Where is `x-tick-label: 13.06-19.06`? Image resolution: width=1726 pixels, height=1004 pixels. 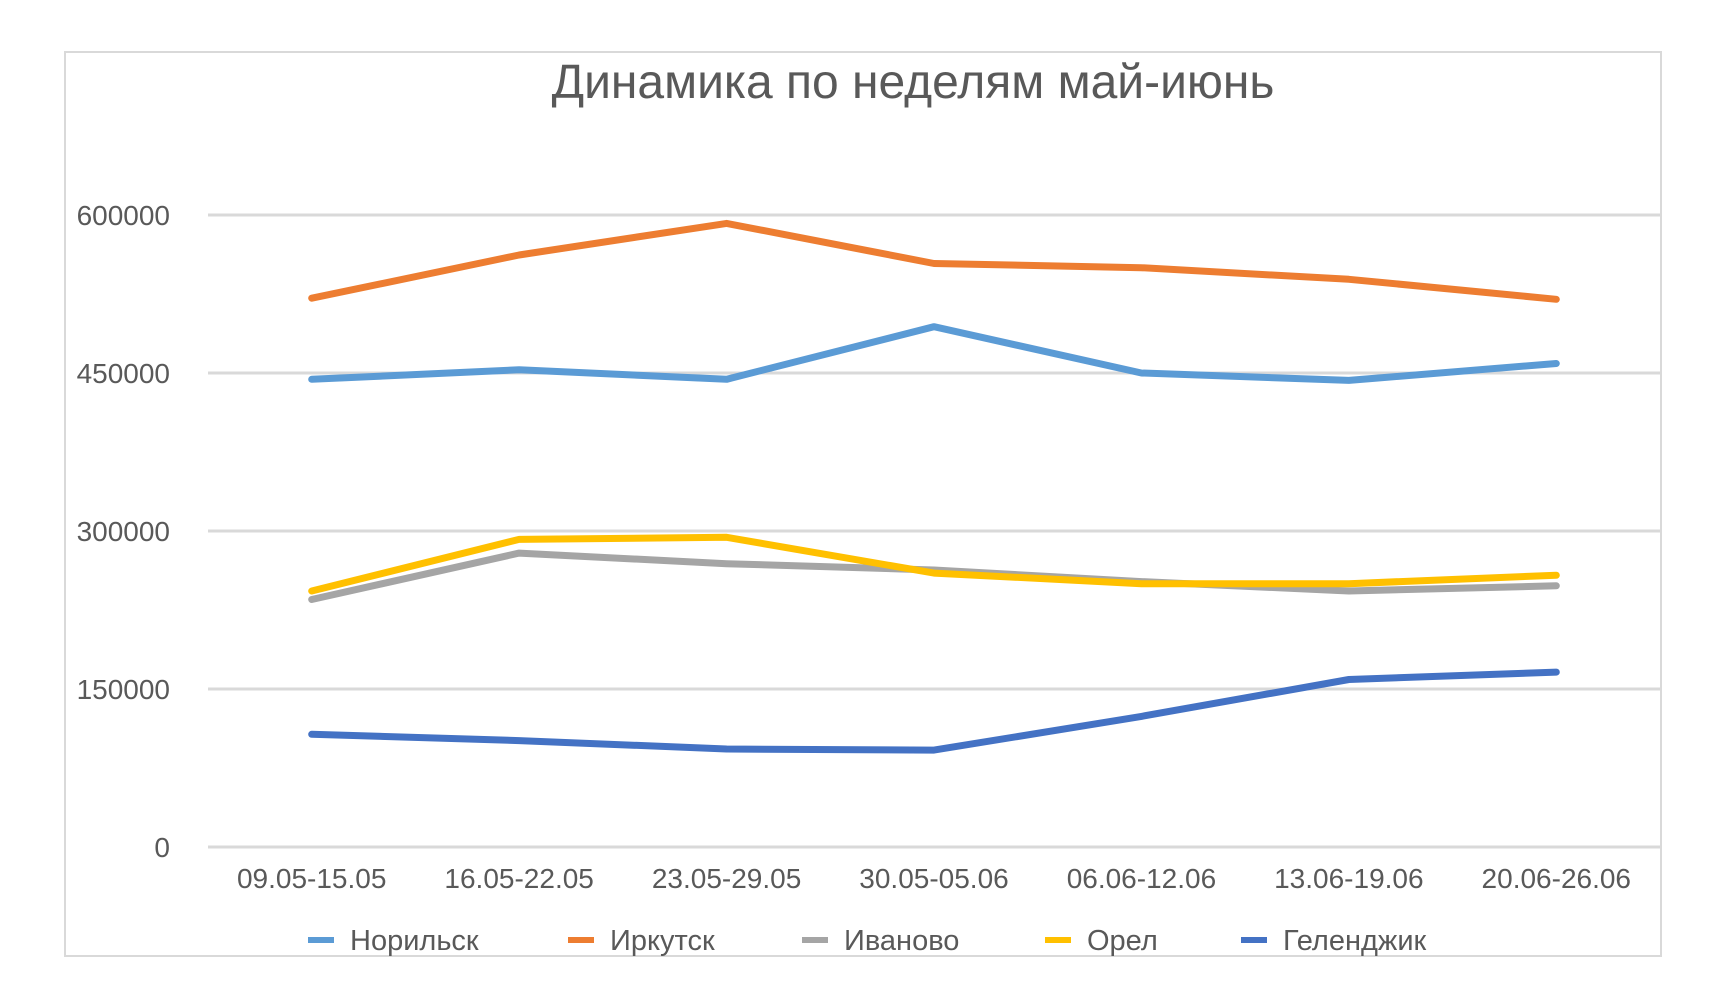
x-tick-label: 13.06-19.06 is located at coordinates (1348, 878).